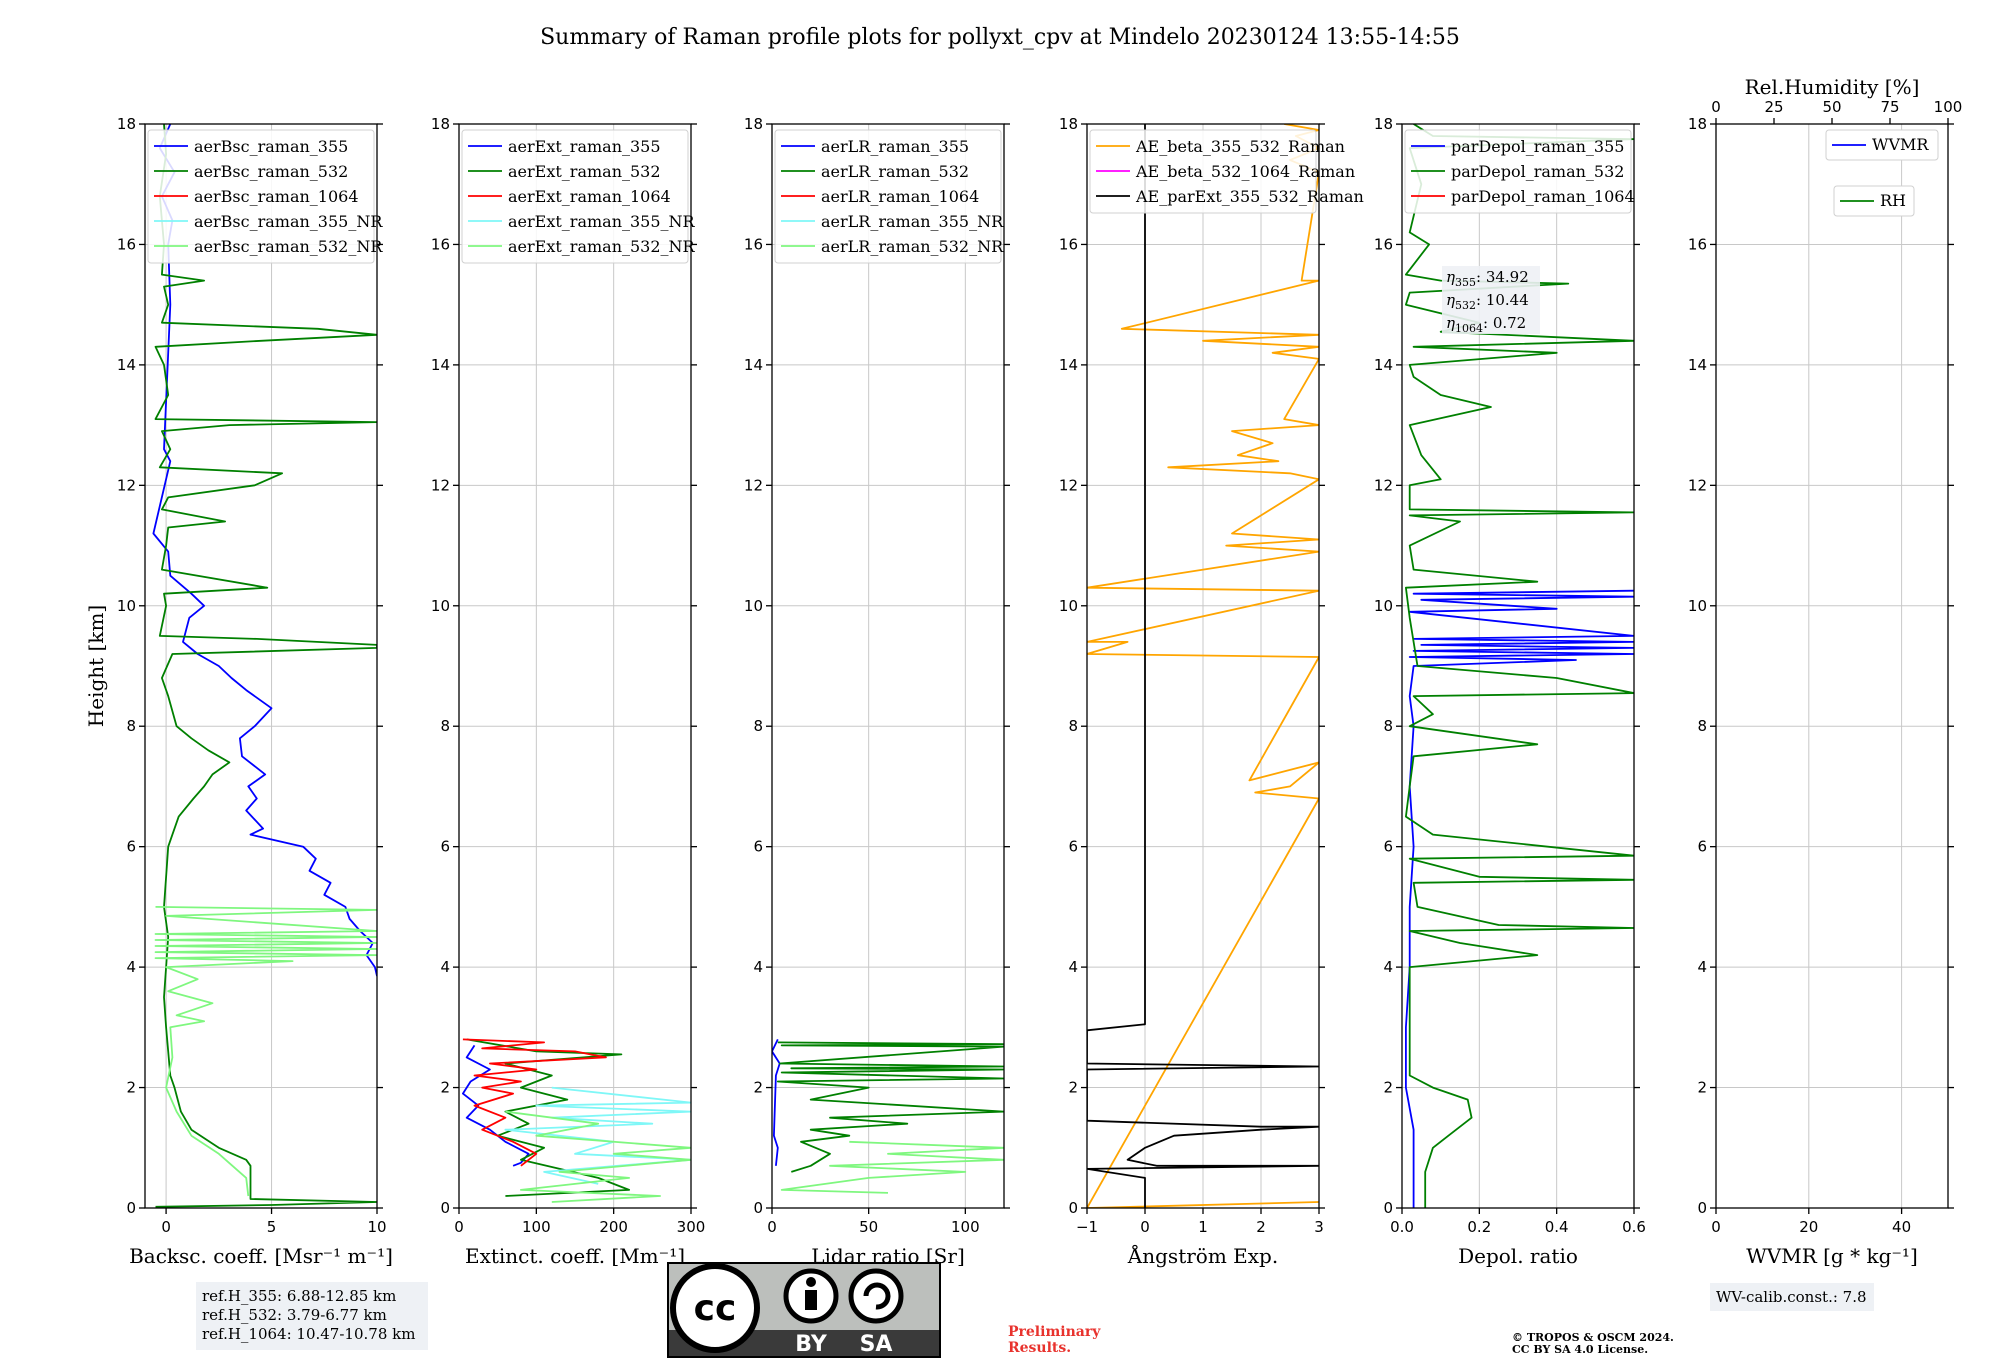  I want to click on xtick-label-lr: 50, so click(868, 1227).